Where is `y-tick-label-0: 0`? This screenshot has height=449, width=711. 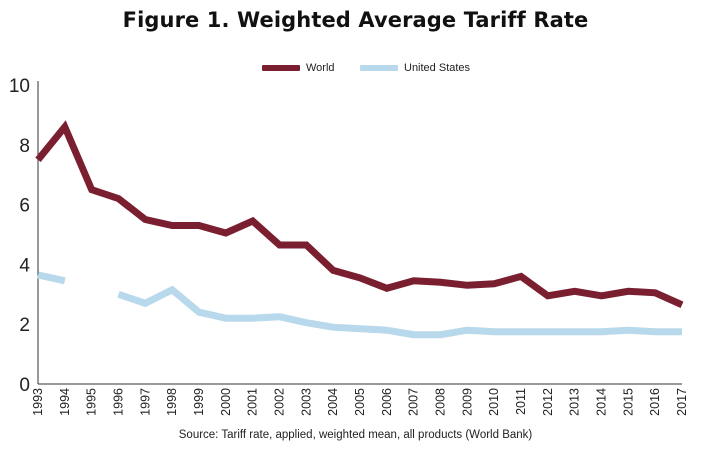
y-tick-label-0: 0 is located at coordinates (24, 385).